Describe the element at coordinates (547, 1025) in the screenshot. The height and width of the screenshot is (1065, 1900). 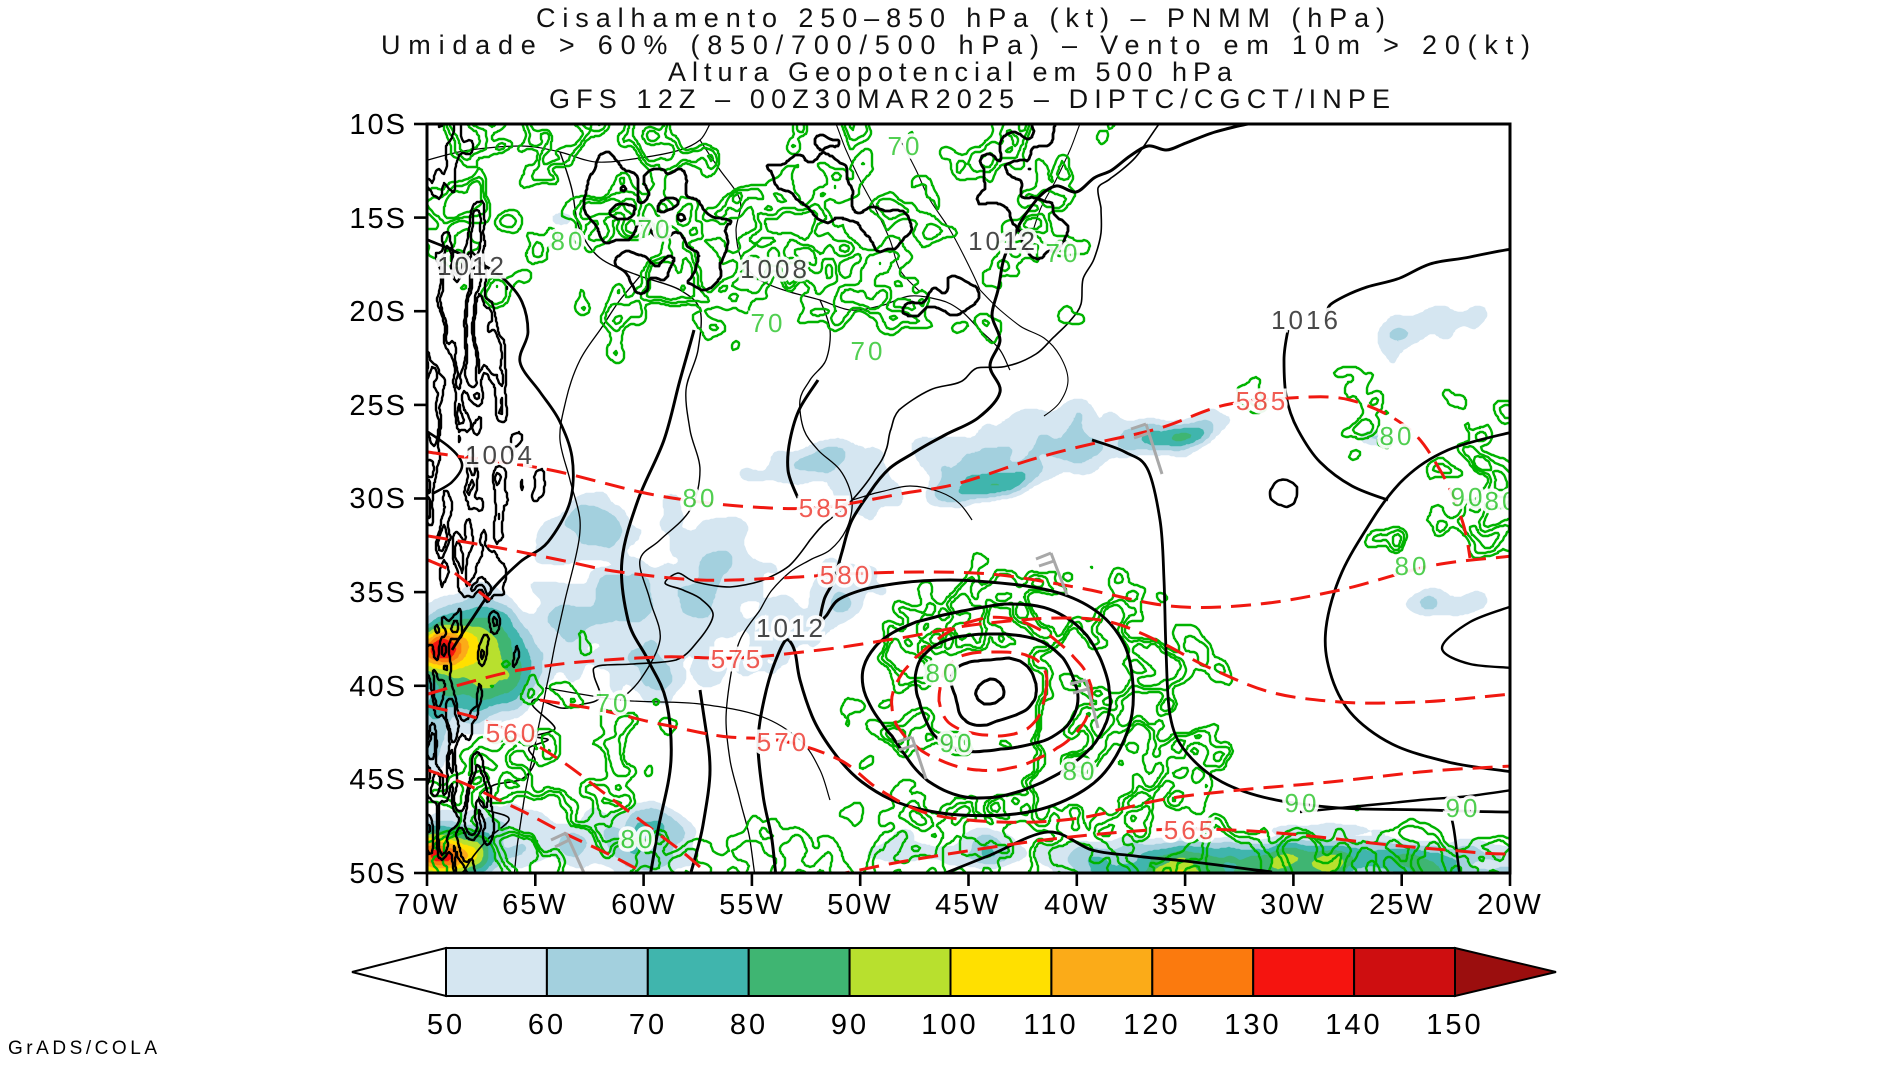
I see `svg-text: 60` at that location.